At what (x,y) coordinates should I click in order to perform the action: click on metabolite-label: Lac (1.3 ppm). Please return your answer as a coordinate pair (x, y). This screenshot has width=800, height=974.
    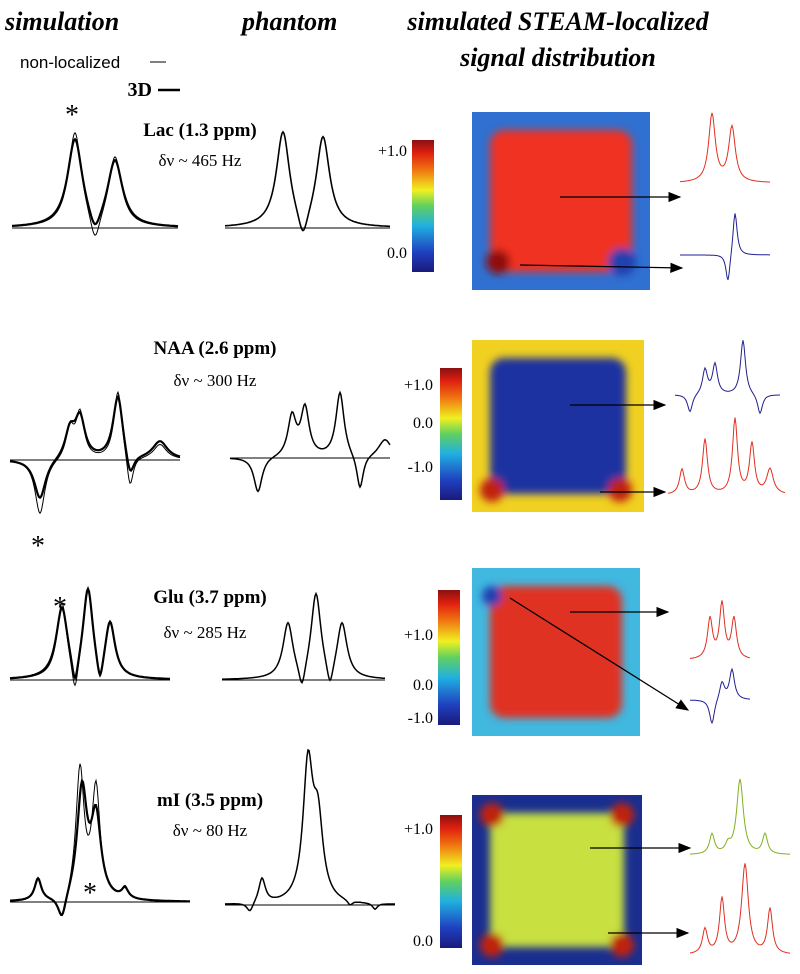
    Looking at the image, I should click on (199, 130).